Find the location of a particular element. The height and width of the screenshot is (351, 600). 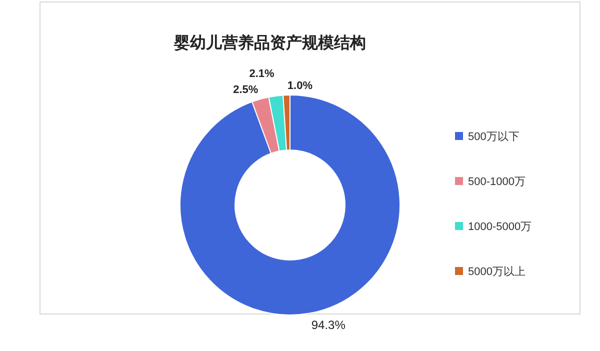

legend-label: 1000-5000万 is located at coordinates (500, 227).